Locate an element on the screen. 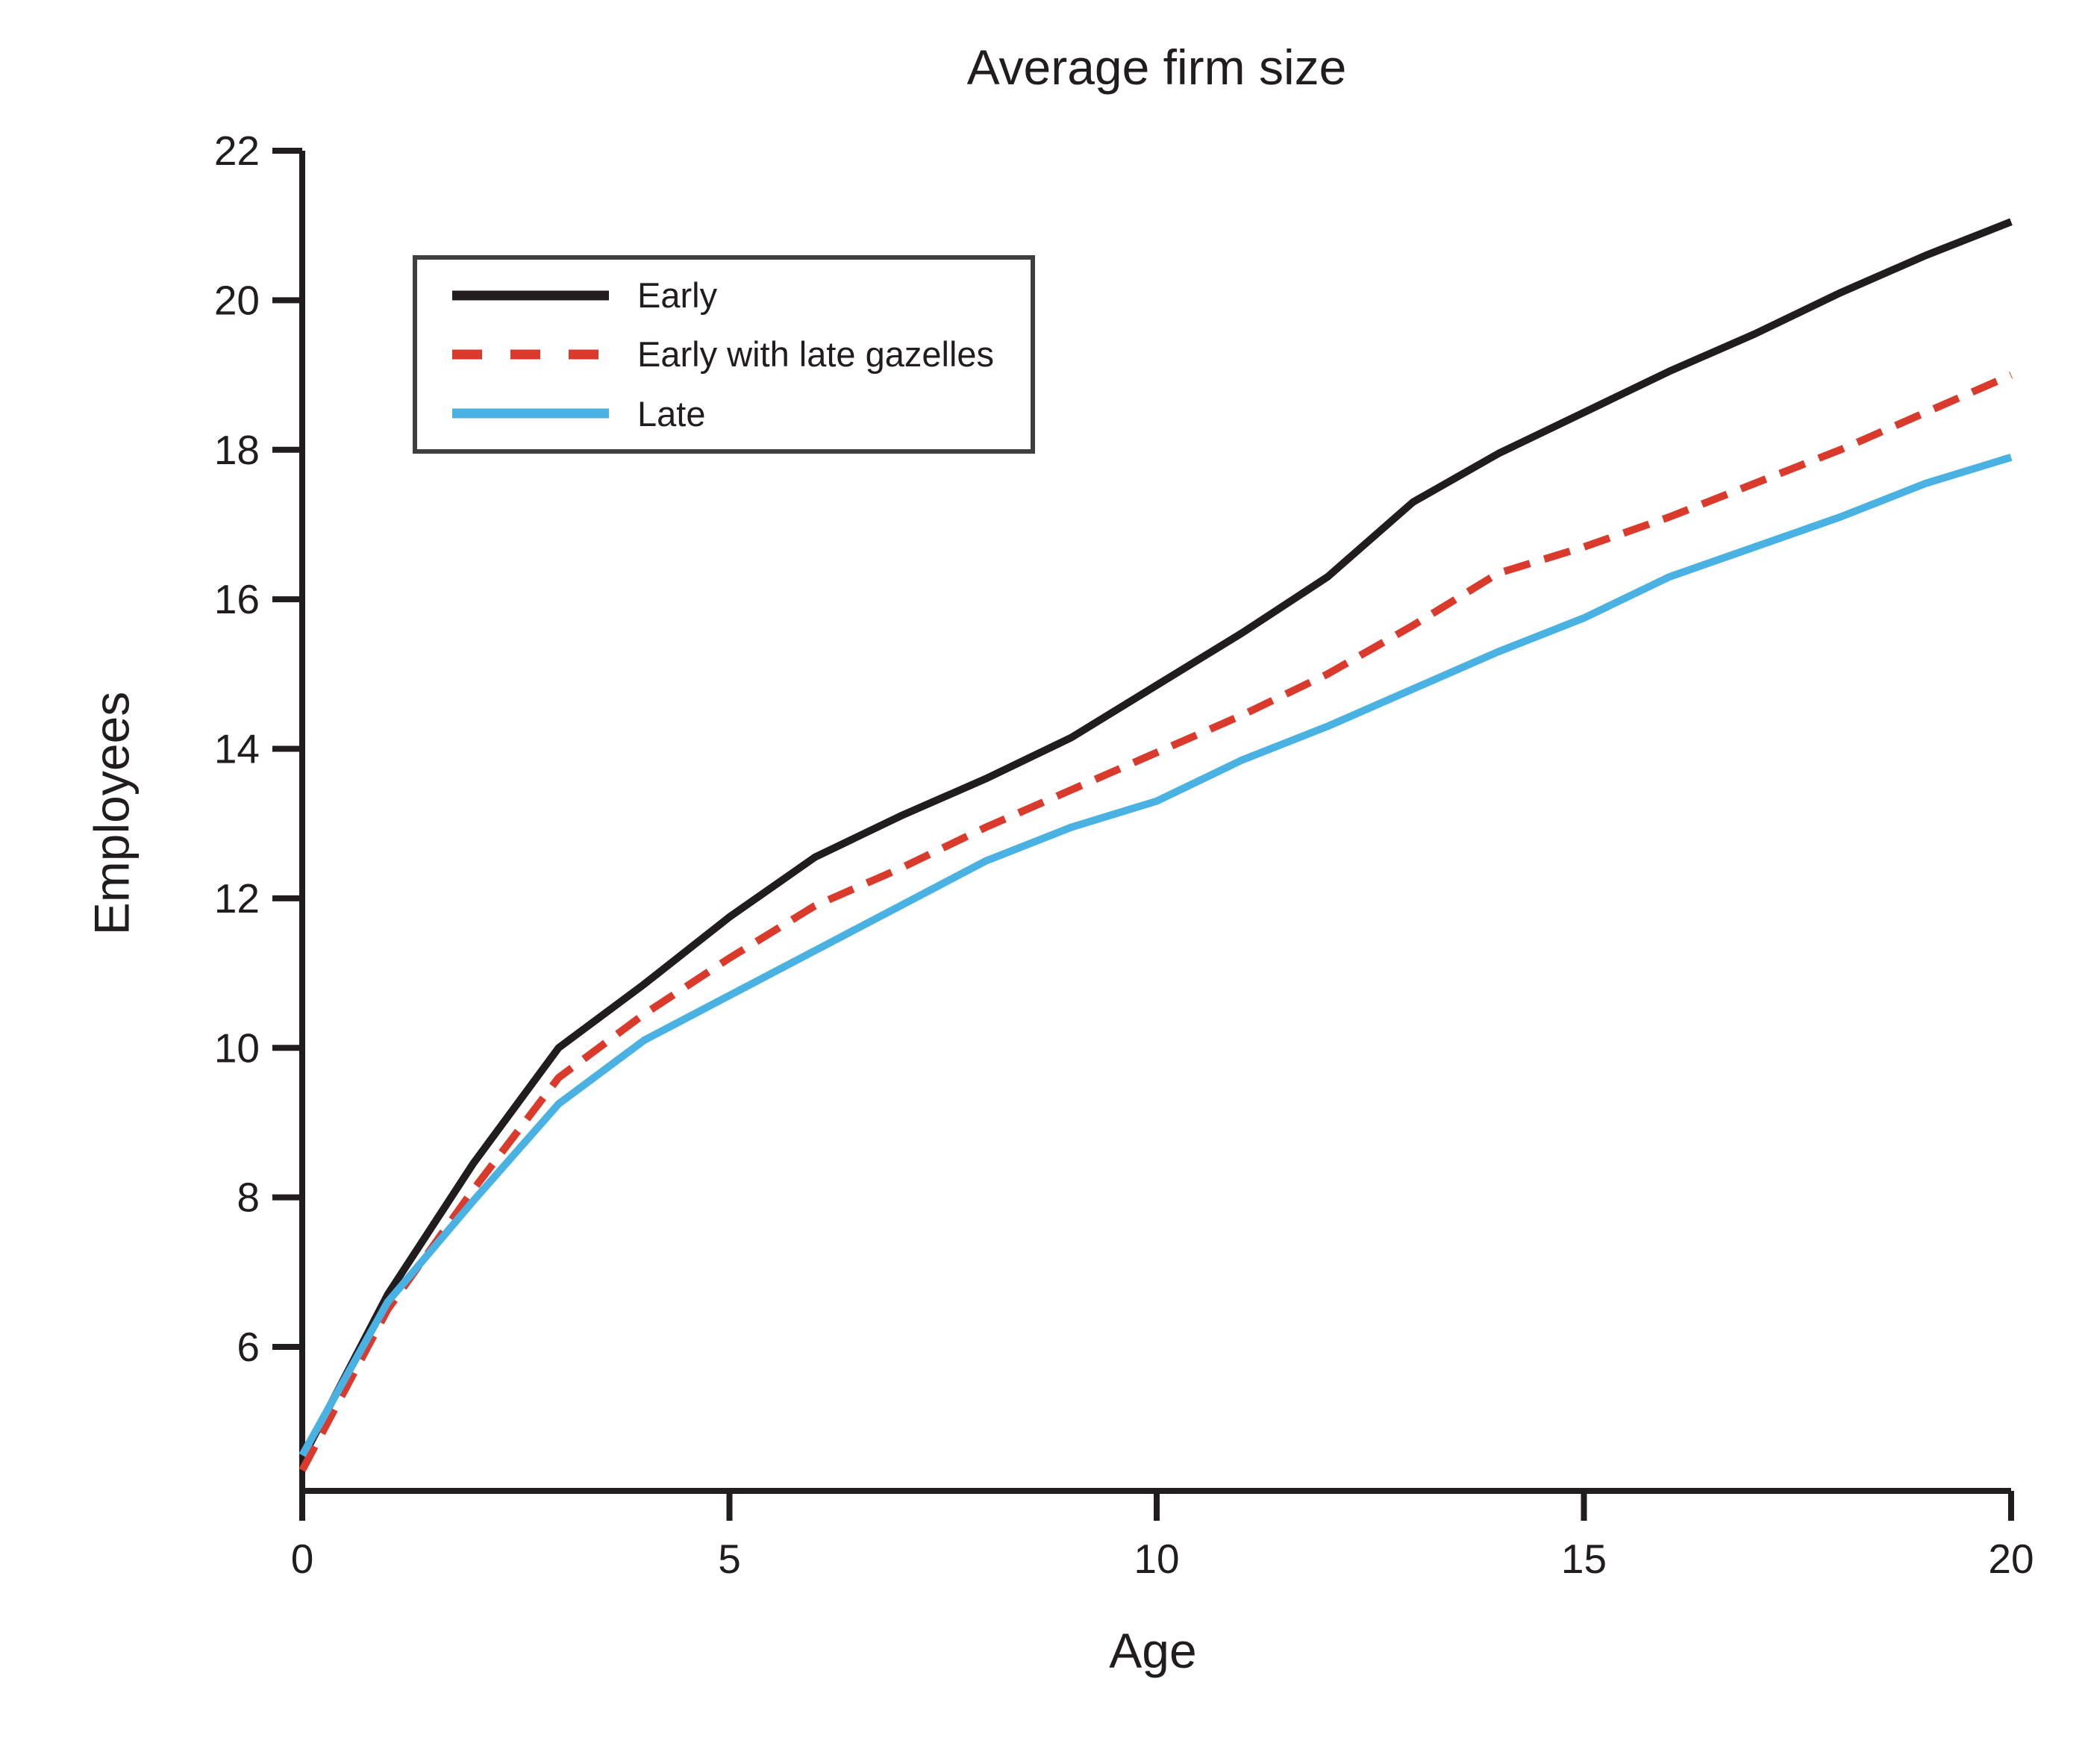 The image size is (2085, 1764). legend-item-early-with-late-gazelles: Early with late gazelles is located at coordinates (741, 354).